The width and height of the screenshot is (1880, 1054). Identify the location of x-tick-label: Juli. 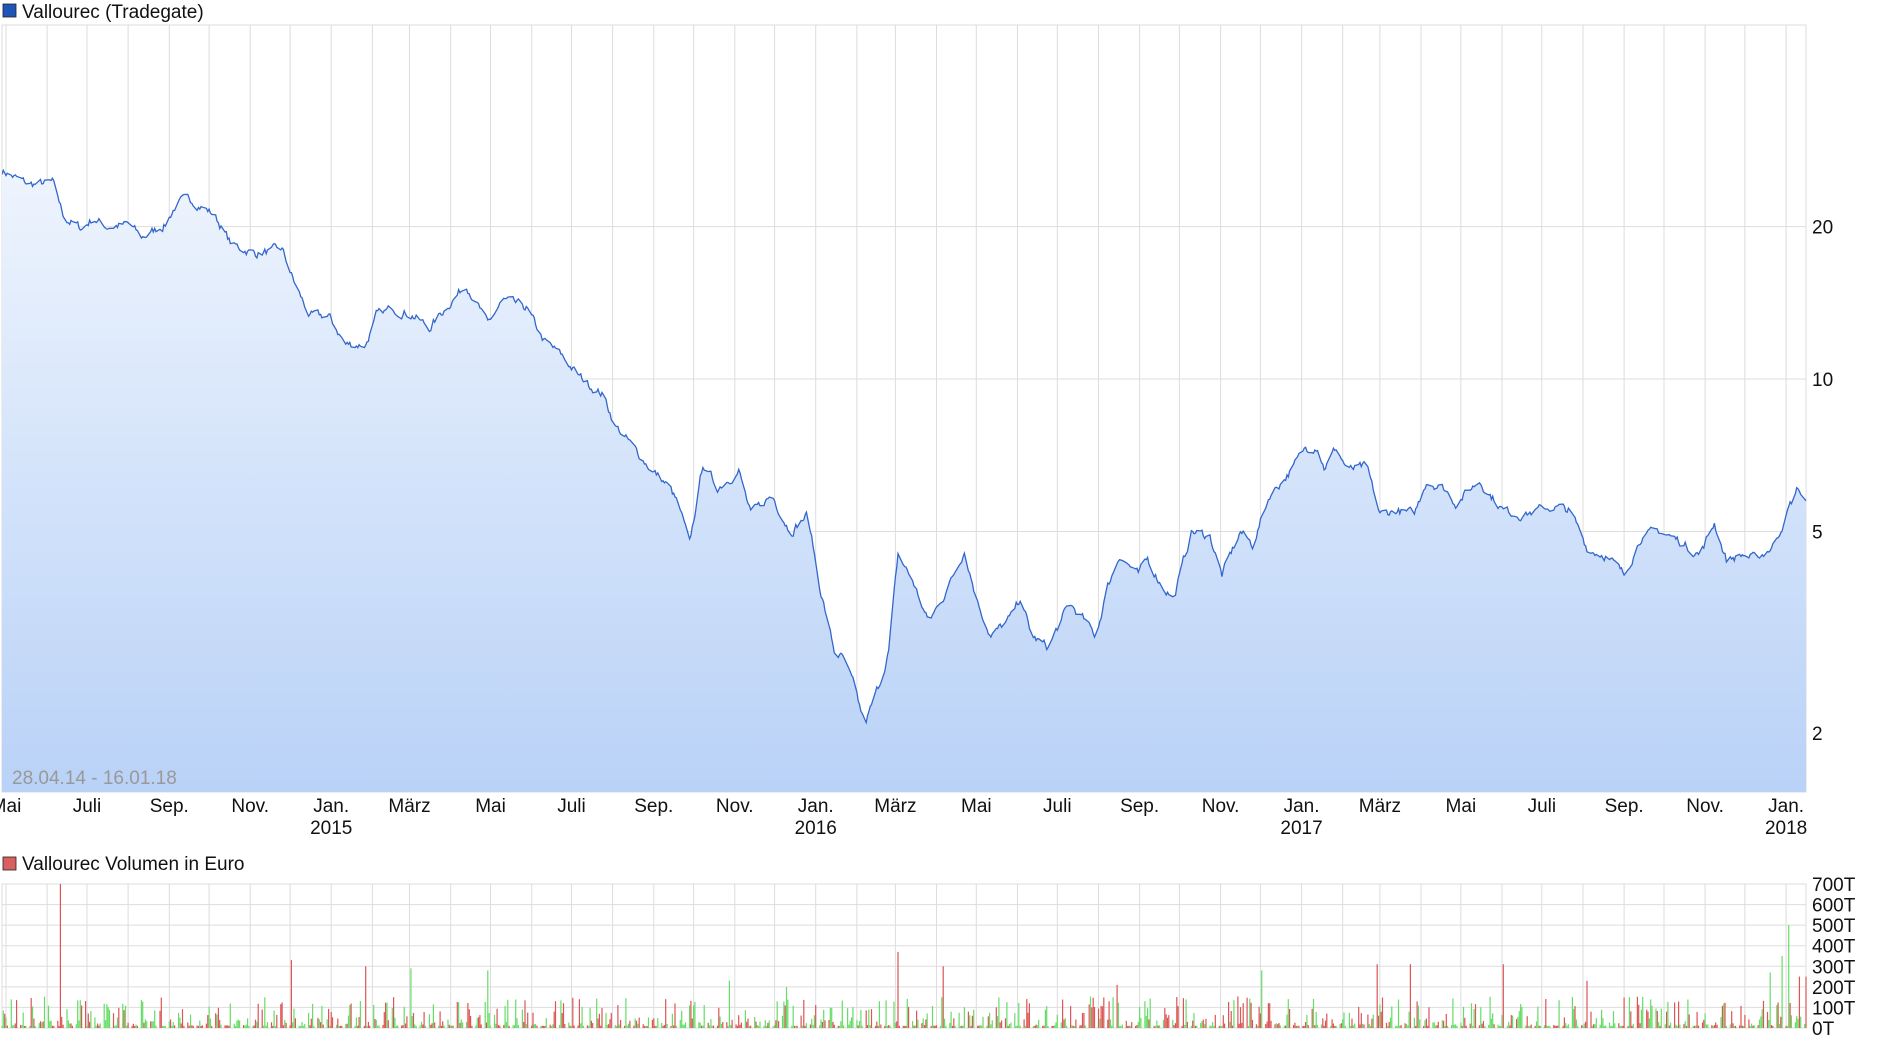
(1057, 806).